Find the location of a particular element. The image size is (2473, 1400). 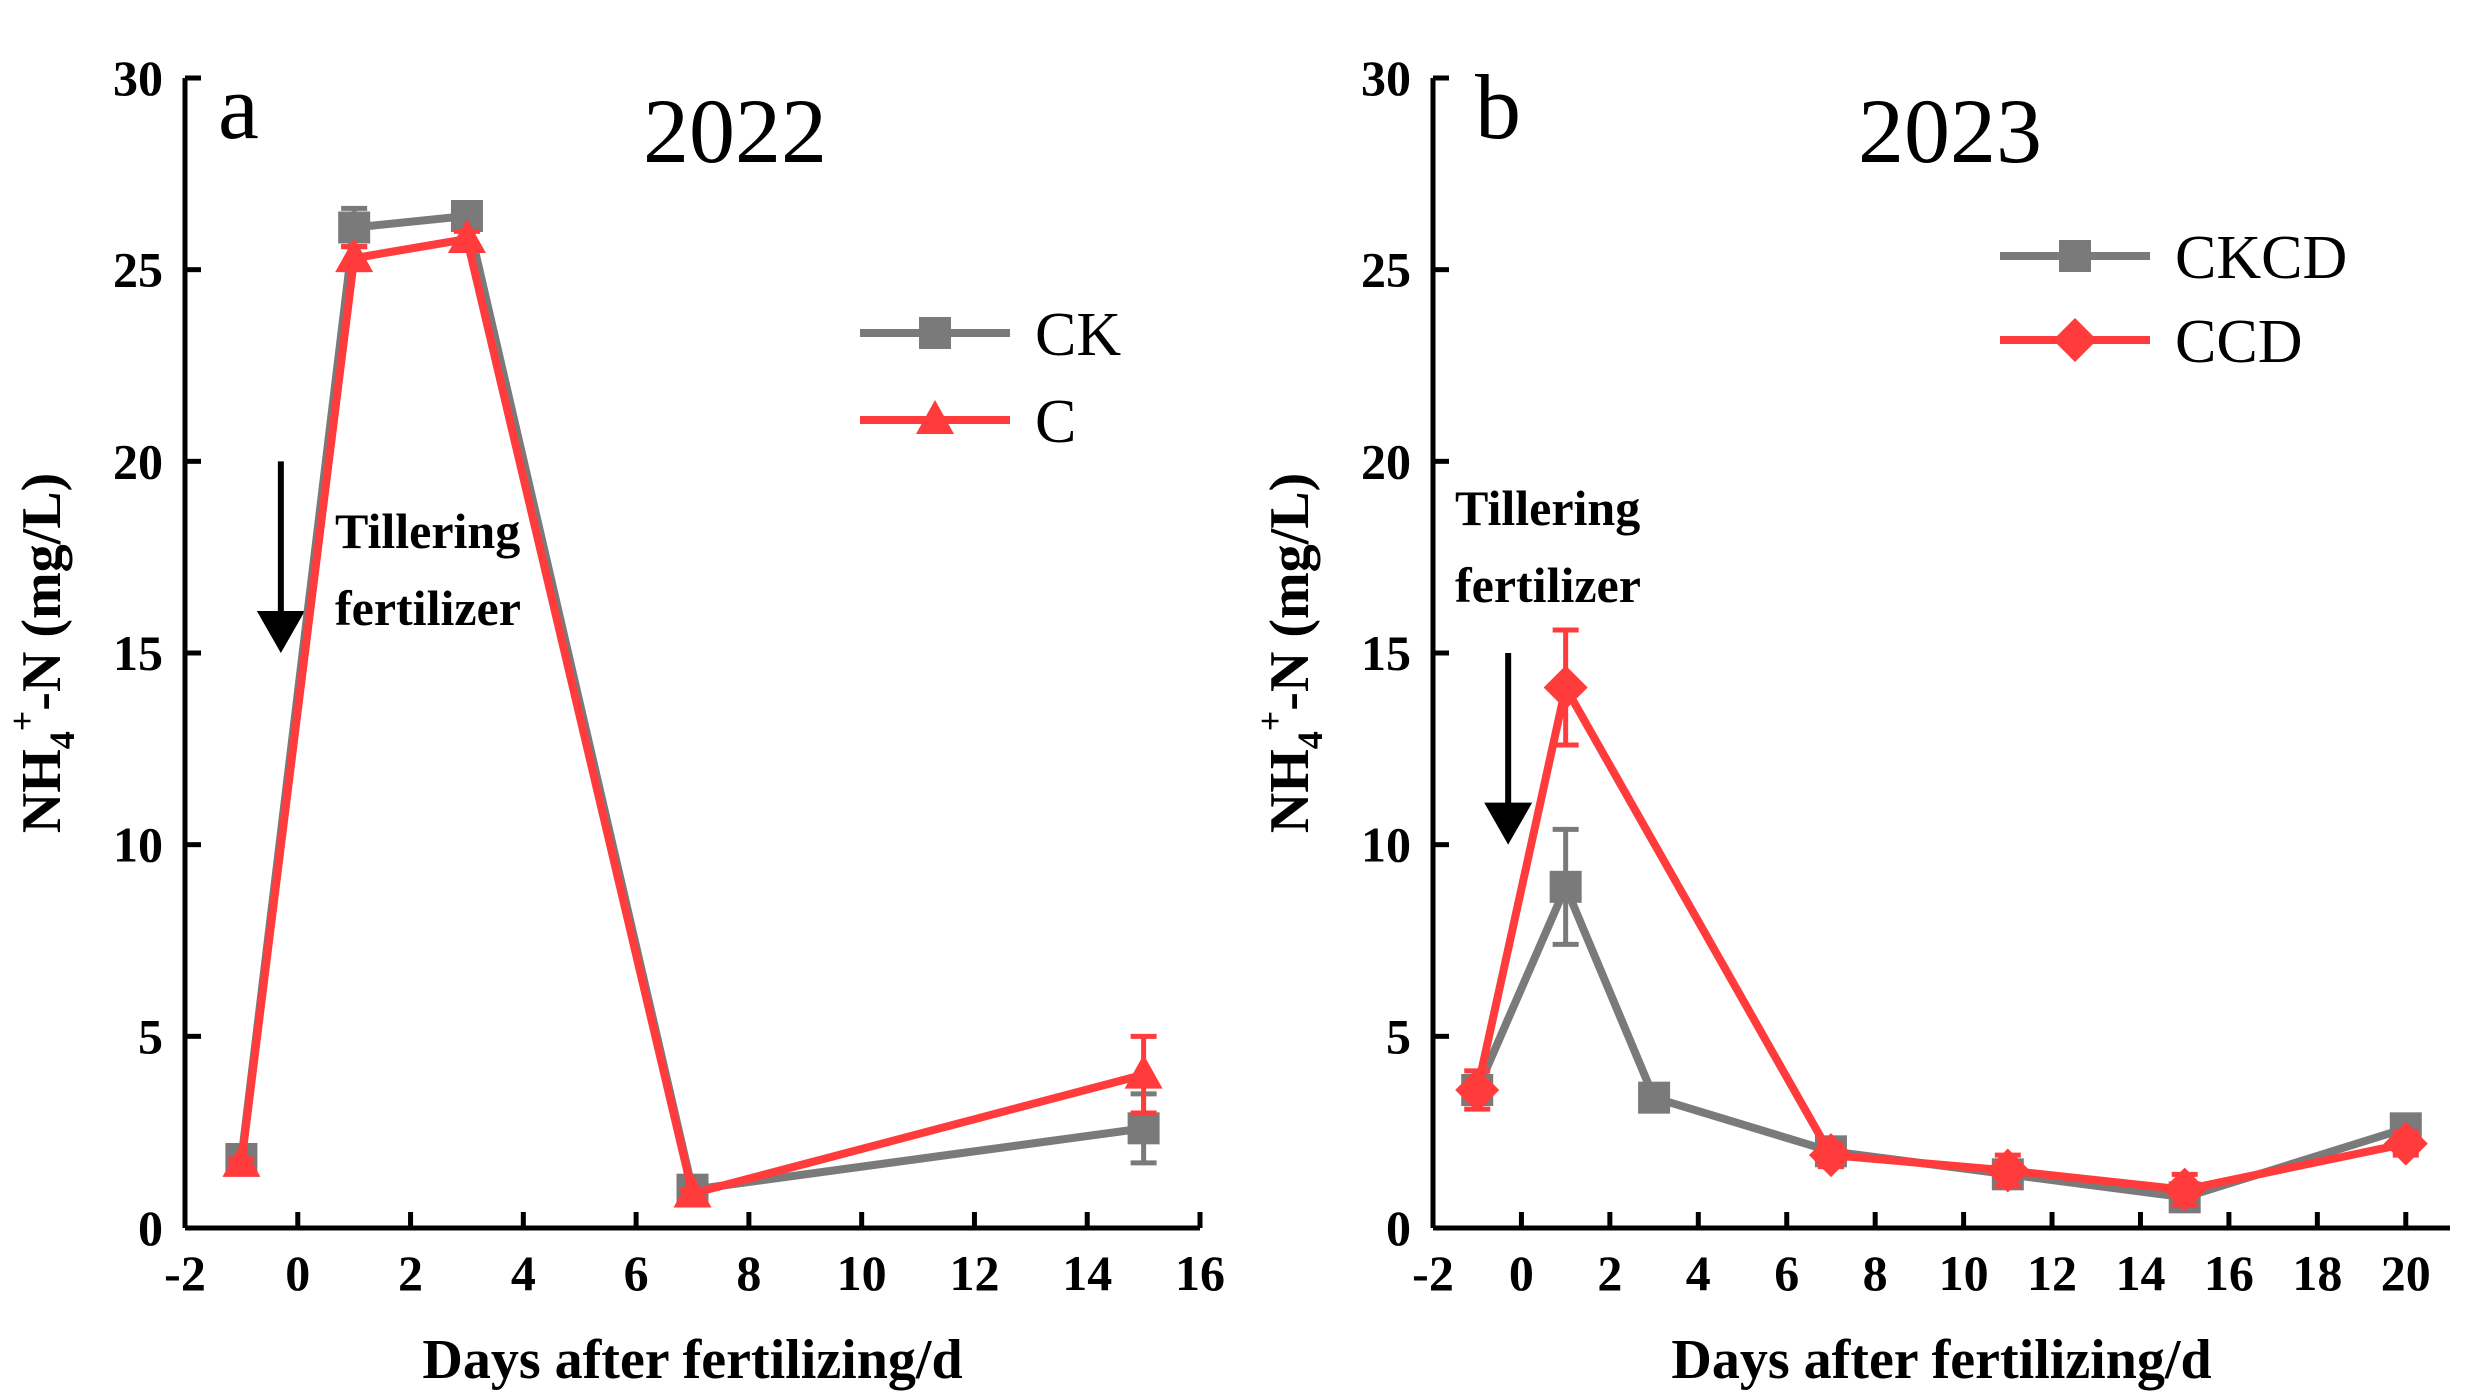

legend-marker-CKCD is located at coordinates (2075, 256).